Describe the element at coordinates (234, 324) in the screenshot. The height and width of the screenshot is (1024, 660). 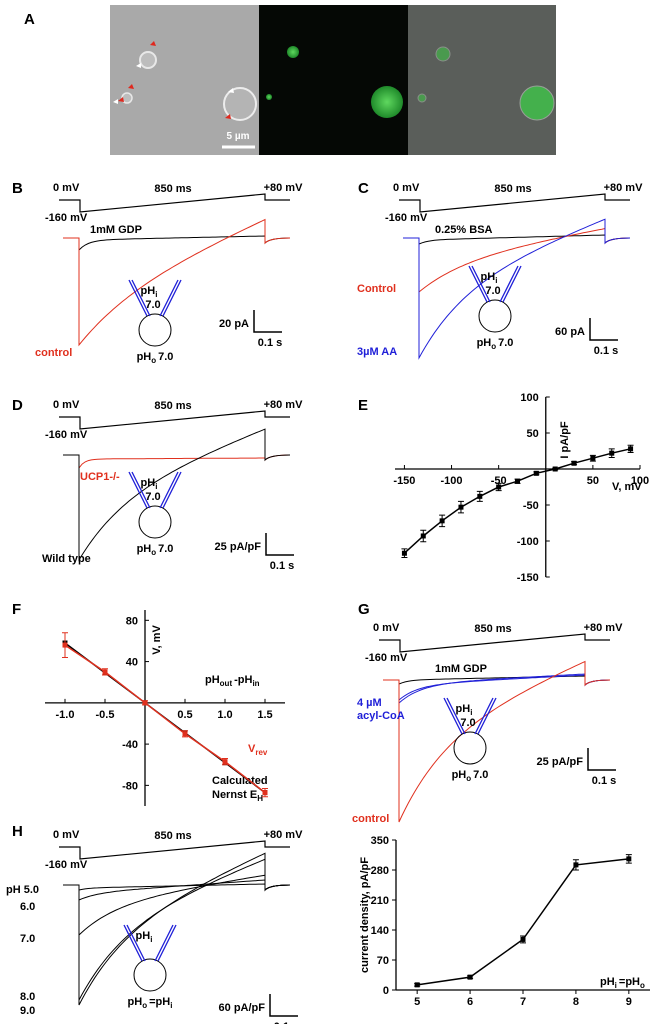
I see `scale-label: 20 pA` at that location.